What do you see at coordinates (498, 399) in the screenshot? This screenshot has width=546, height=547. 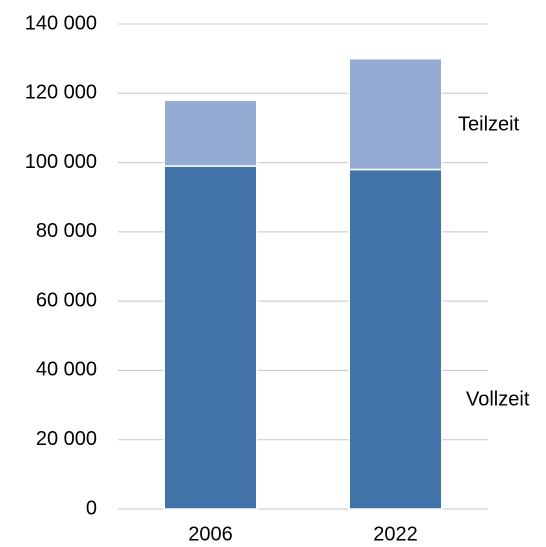 I see `legend-label: Vollzeit` at bounding box center [498, 399].